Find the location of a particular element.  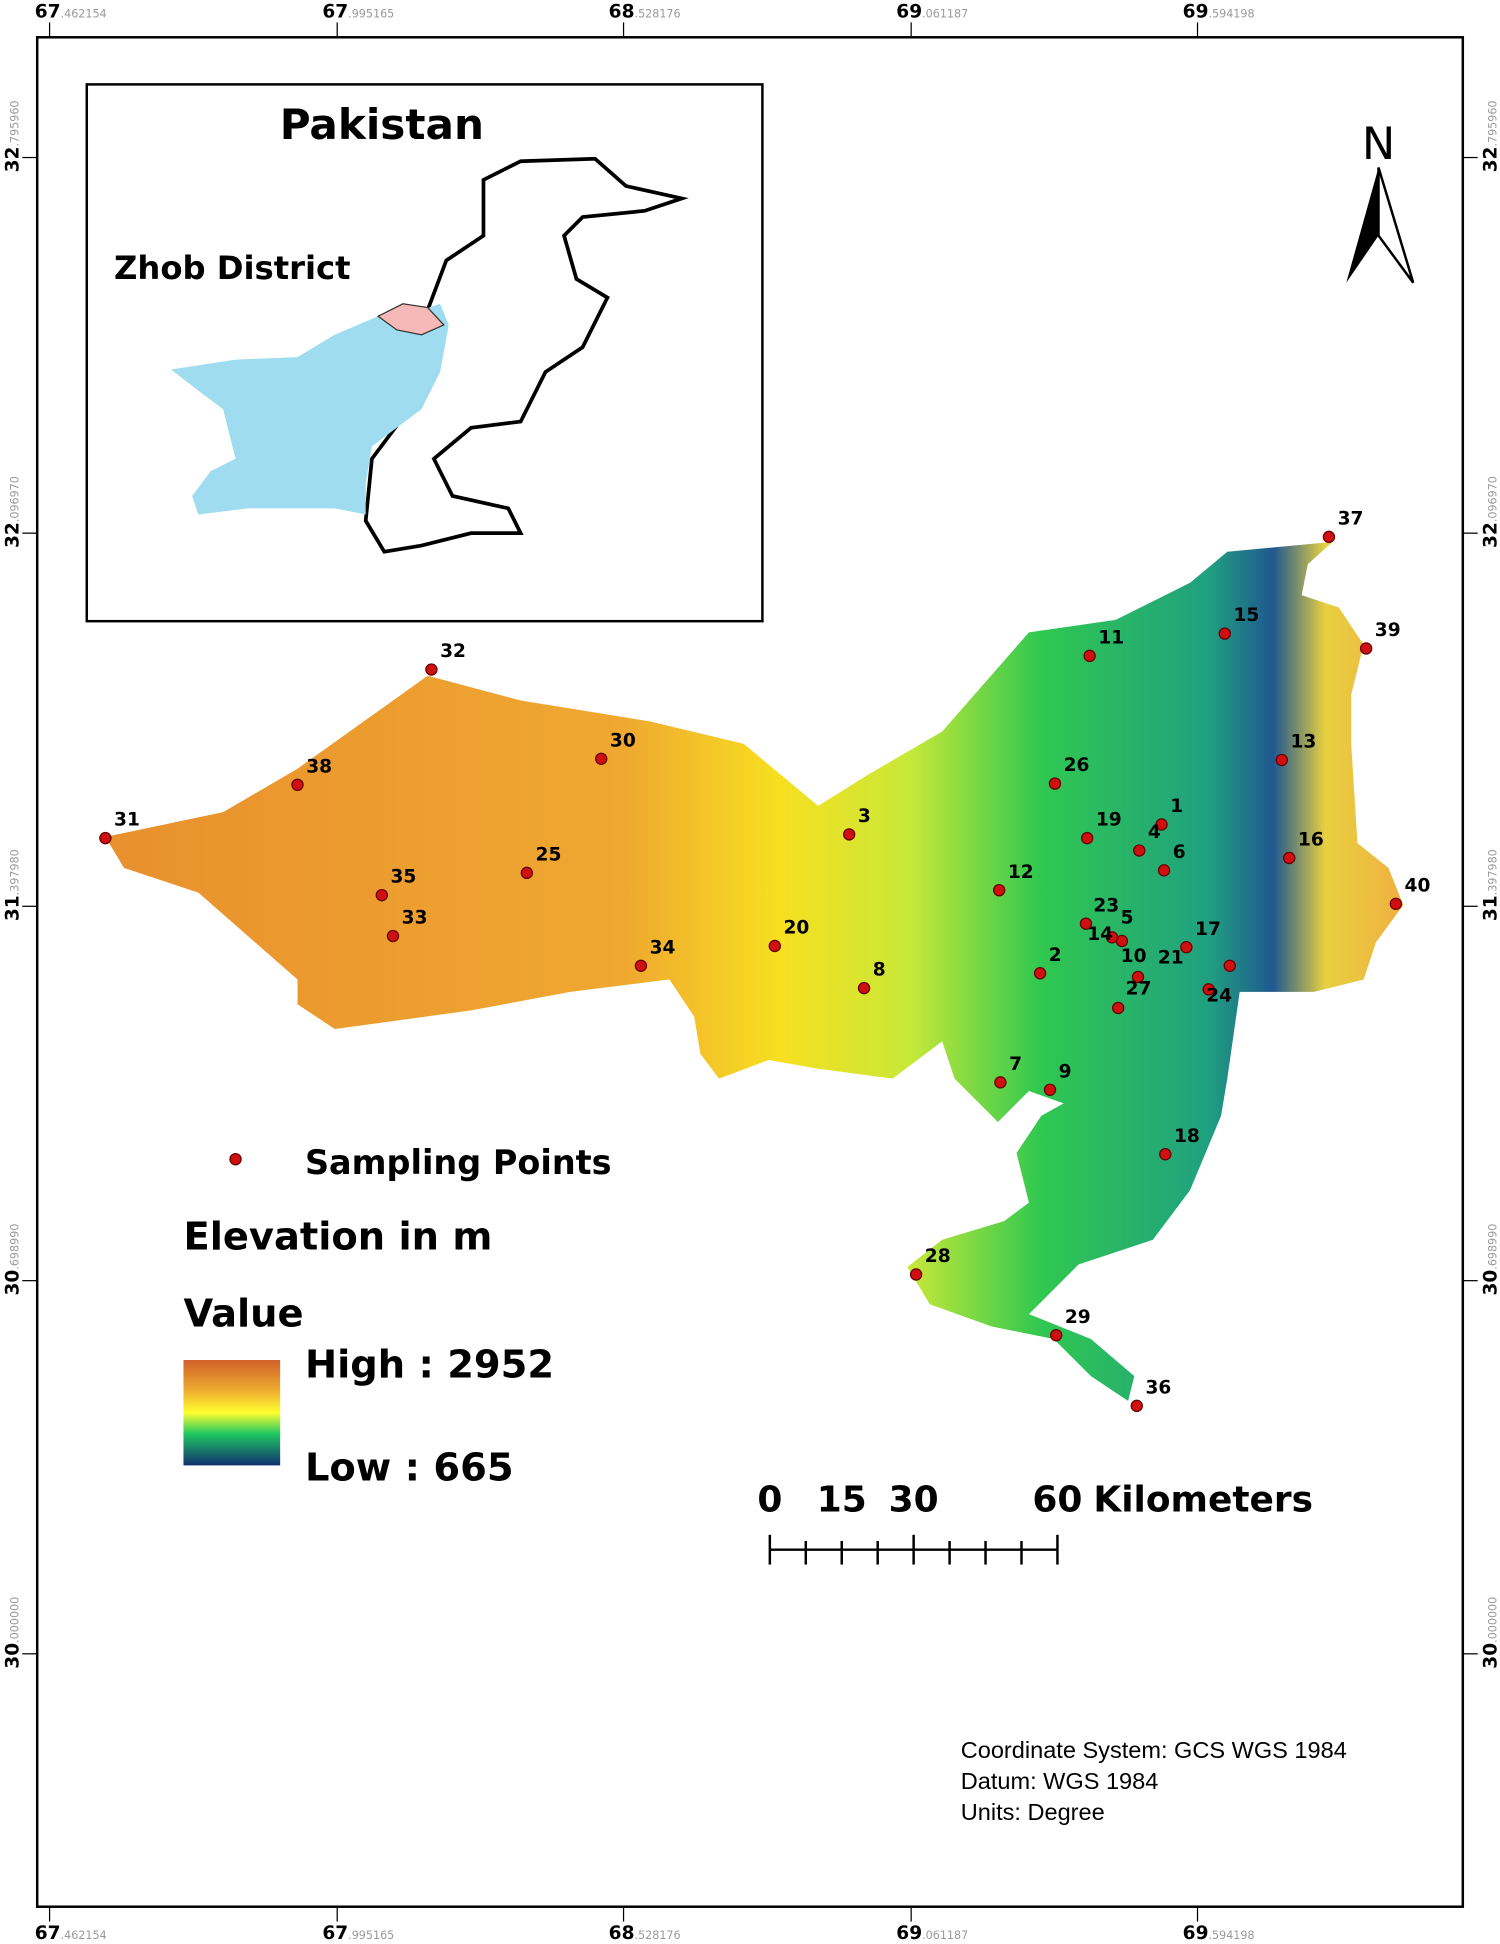

legend-ramp is located at coordinates (232, 1413).